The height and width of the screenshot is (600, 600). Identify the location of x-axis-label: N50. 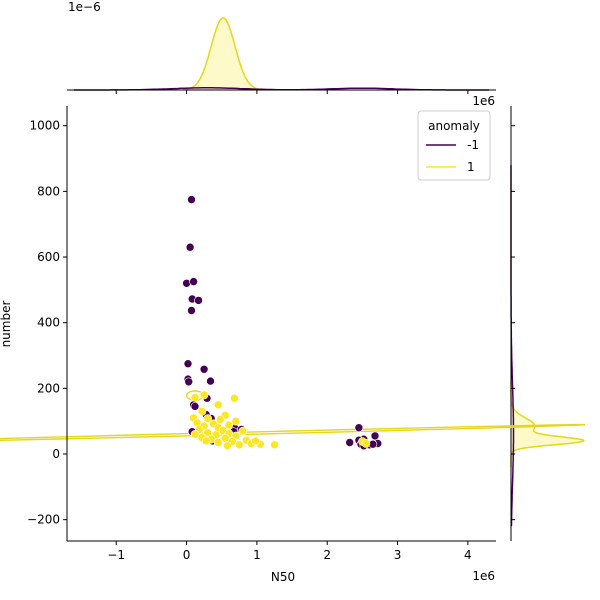
(283, 577).